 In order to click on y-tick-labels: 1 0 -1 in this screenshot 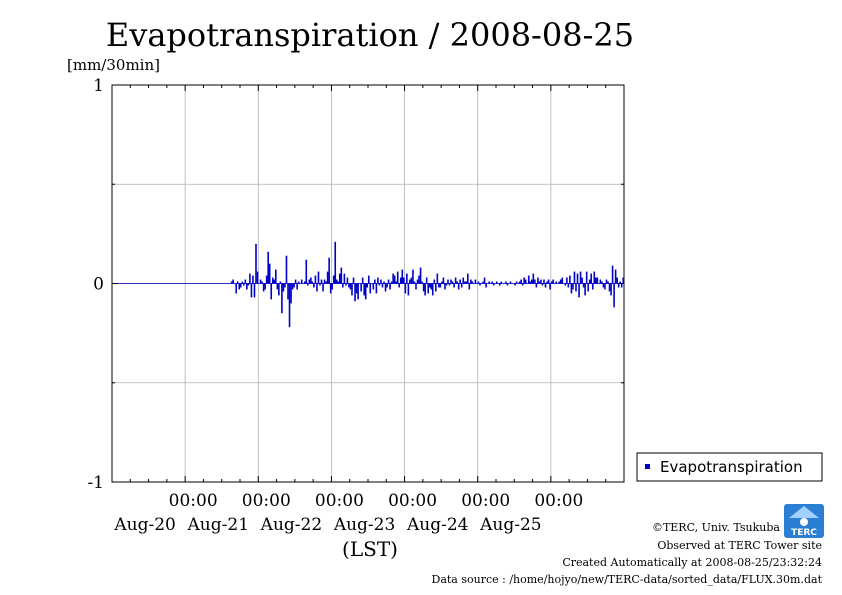, I will do `click(95, 284)`.